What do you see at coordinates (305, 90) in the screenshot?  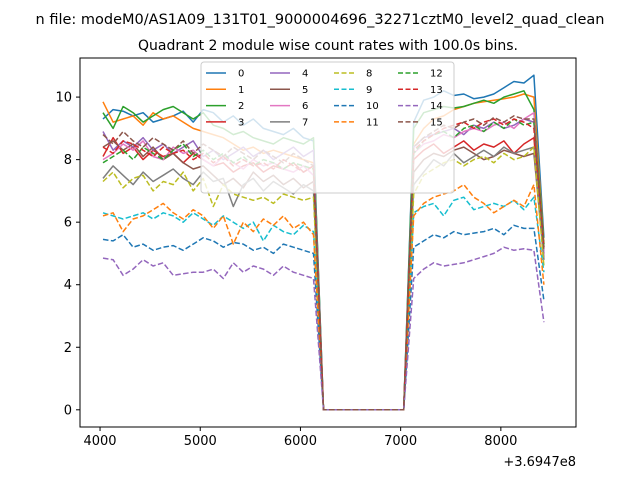 I see `legend-label: 5` at bounding box center [305, 90].